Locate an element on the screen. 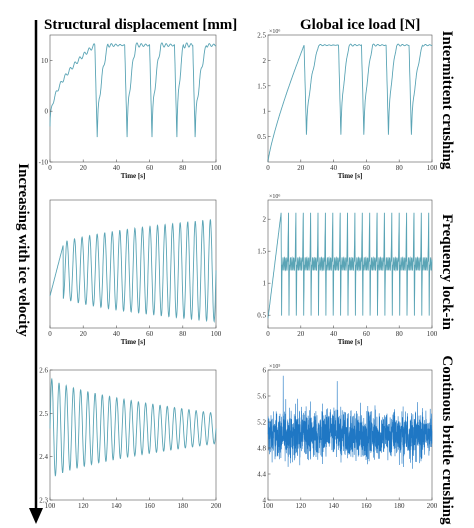 The image size is (474, 528). side-label-velocity: Increasing with ice velocity is located at coordinates (23, 250).